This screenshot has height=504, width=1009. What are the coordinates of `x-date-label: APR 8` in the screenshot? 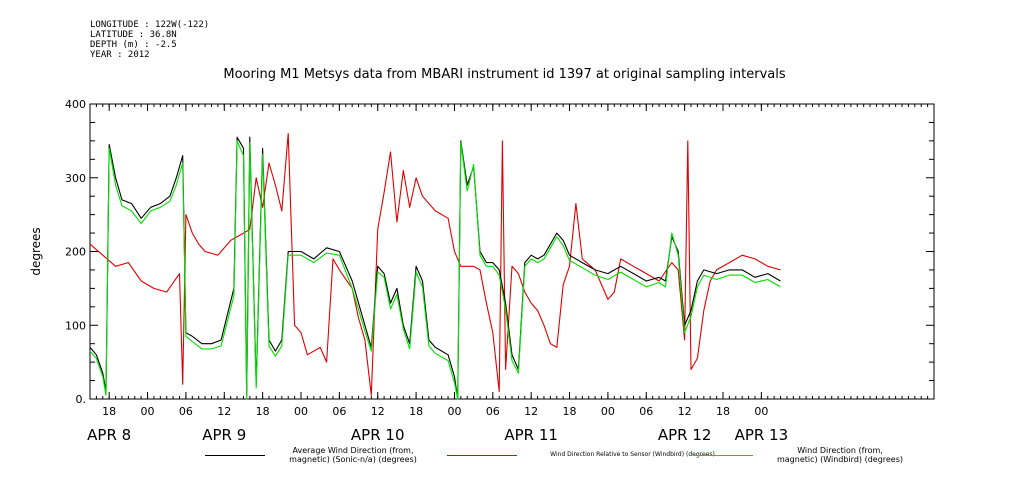 It's located at (109, 435).